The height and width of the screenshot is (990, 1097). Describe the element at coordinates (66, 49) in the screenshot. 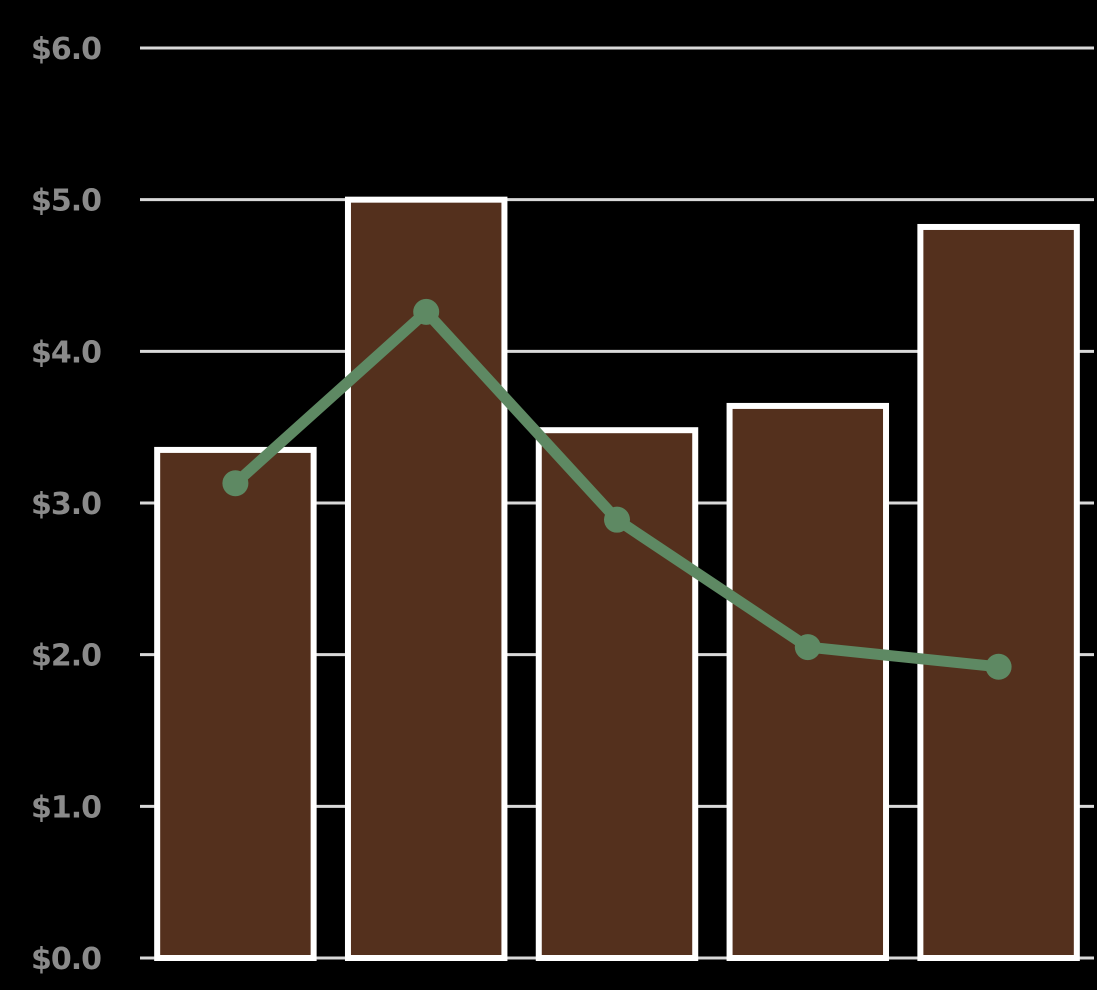

I see `y-tick-label: $6.0` at that location.